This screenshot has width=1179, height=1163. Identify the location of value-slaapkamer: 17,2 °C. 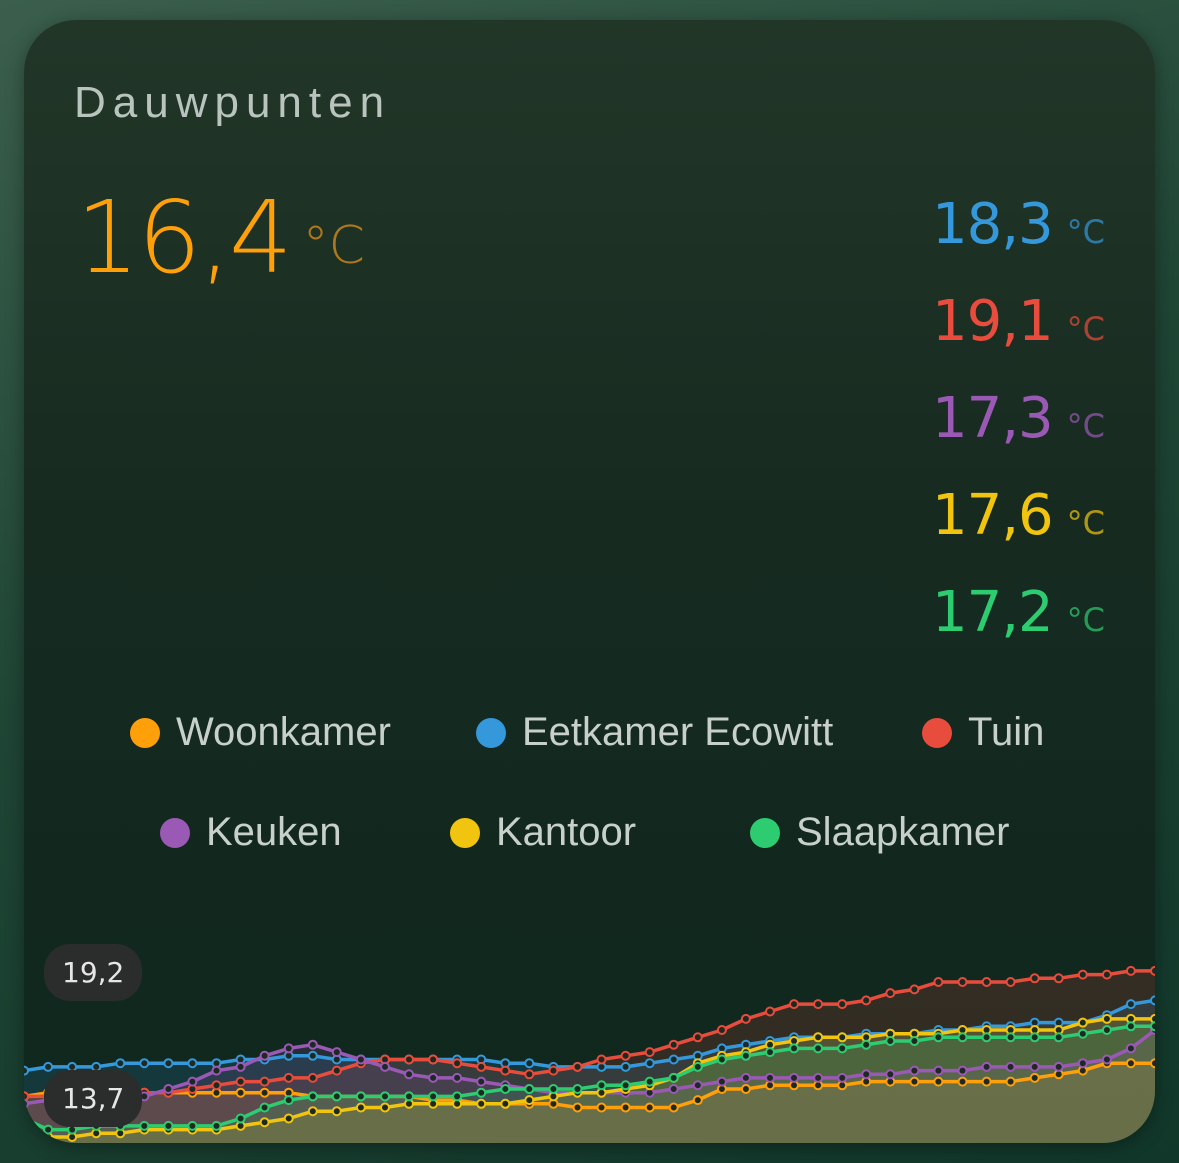
(975, 628).